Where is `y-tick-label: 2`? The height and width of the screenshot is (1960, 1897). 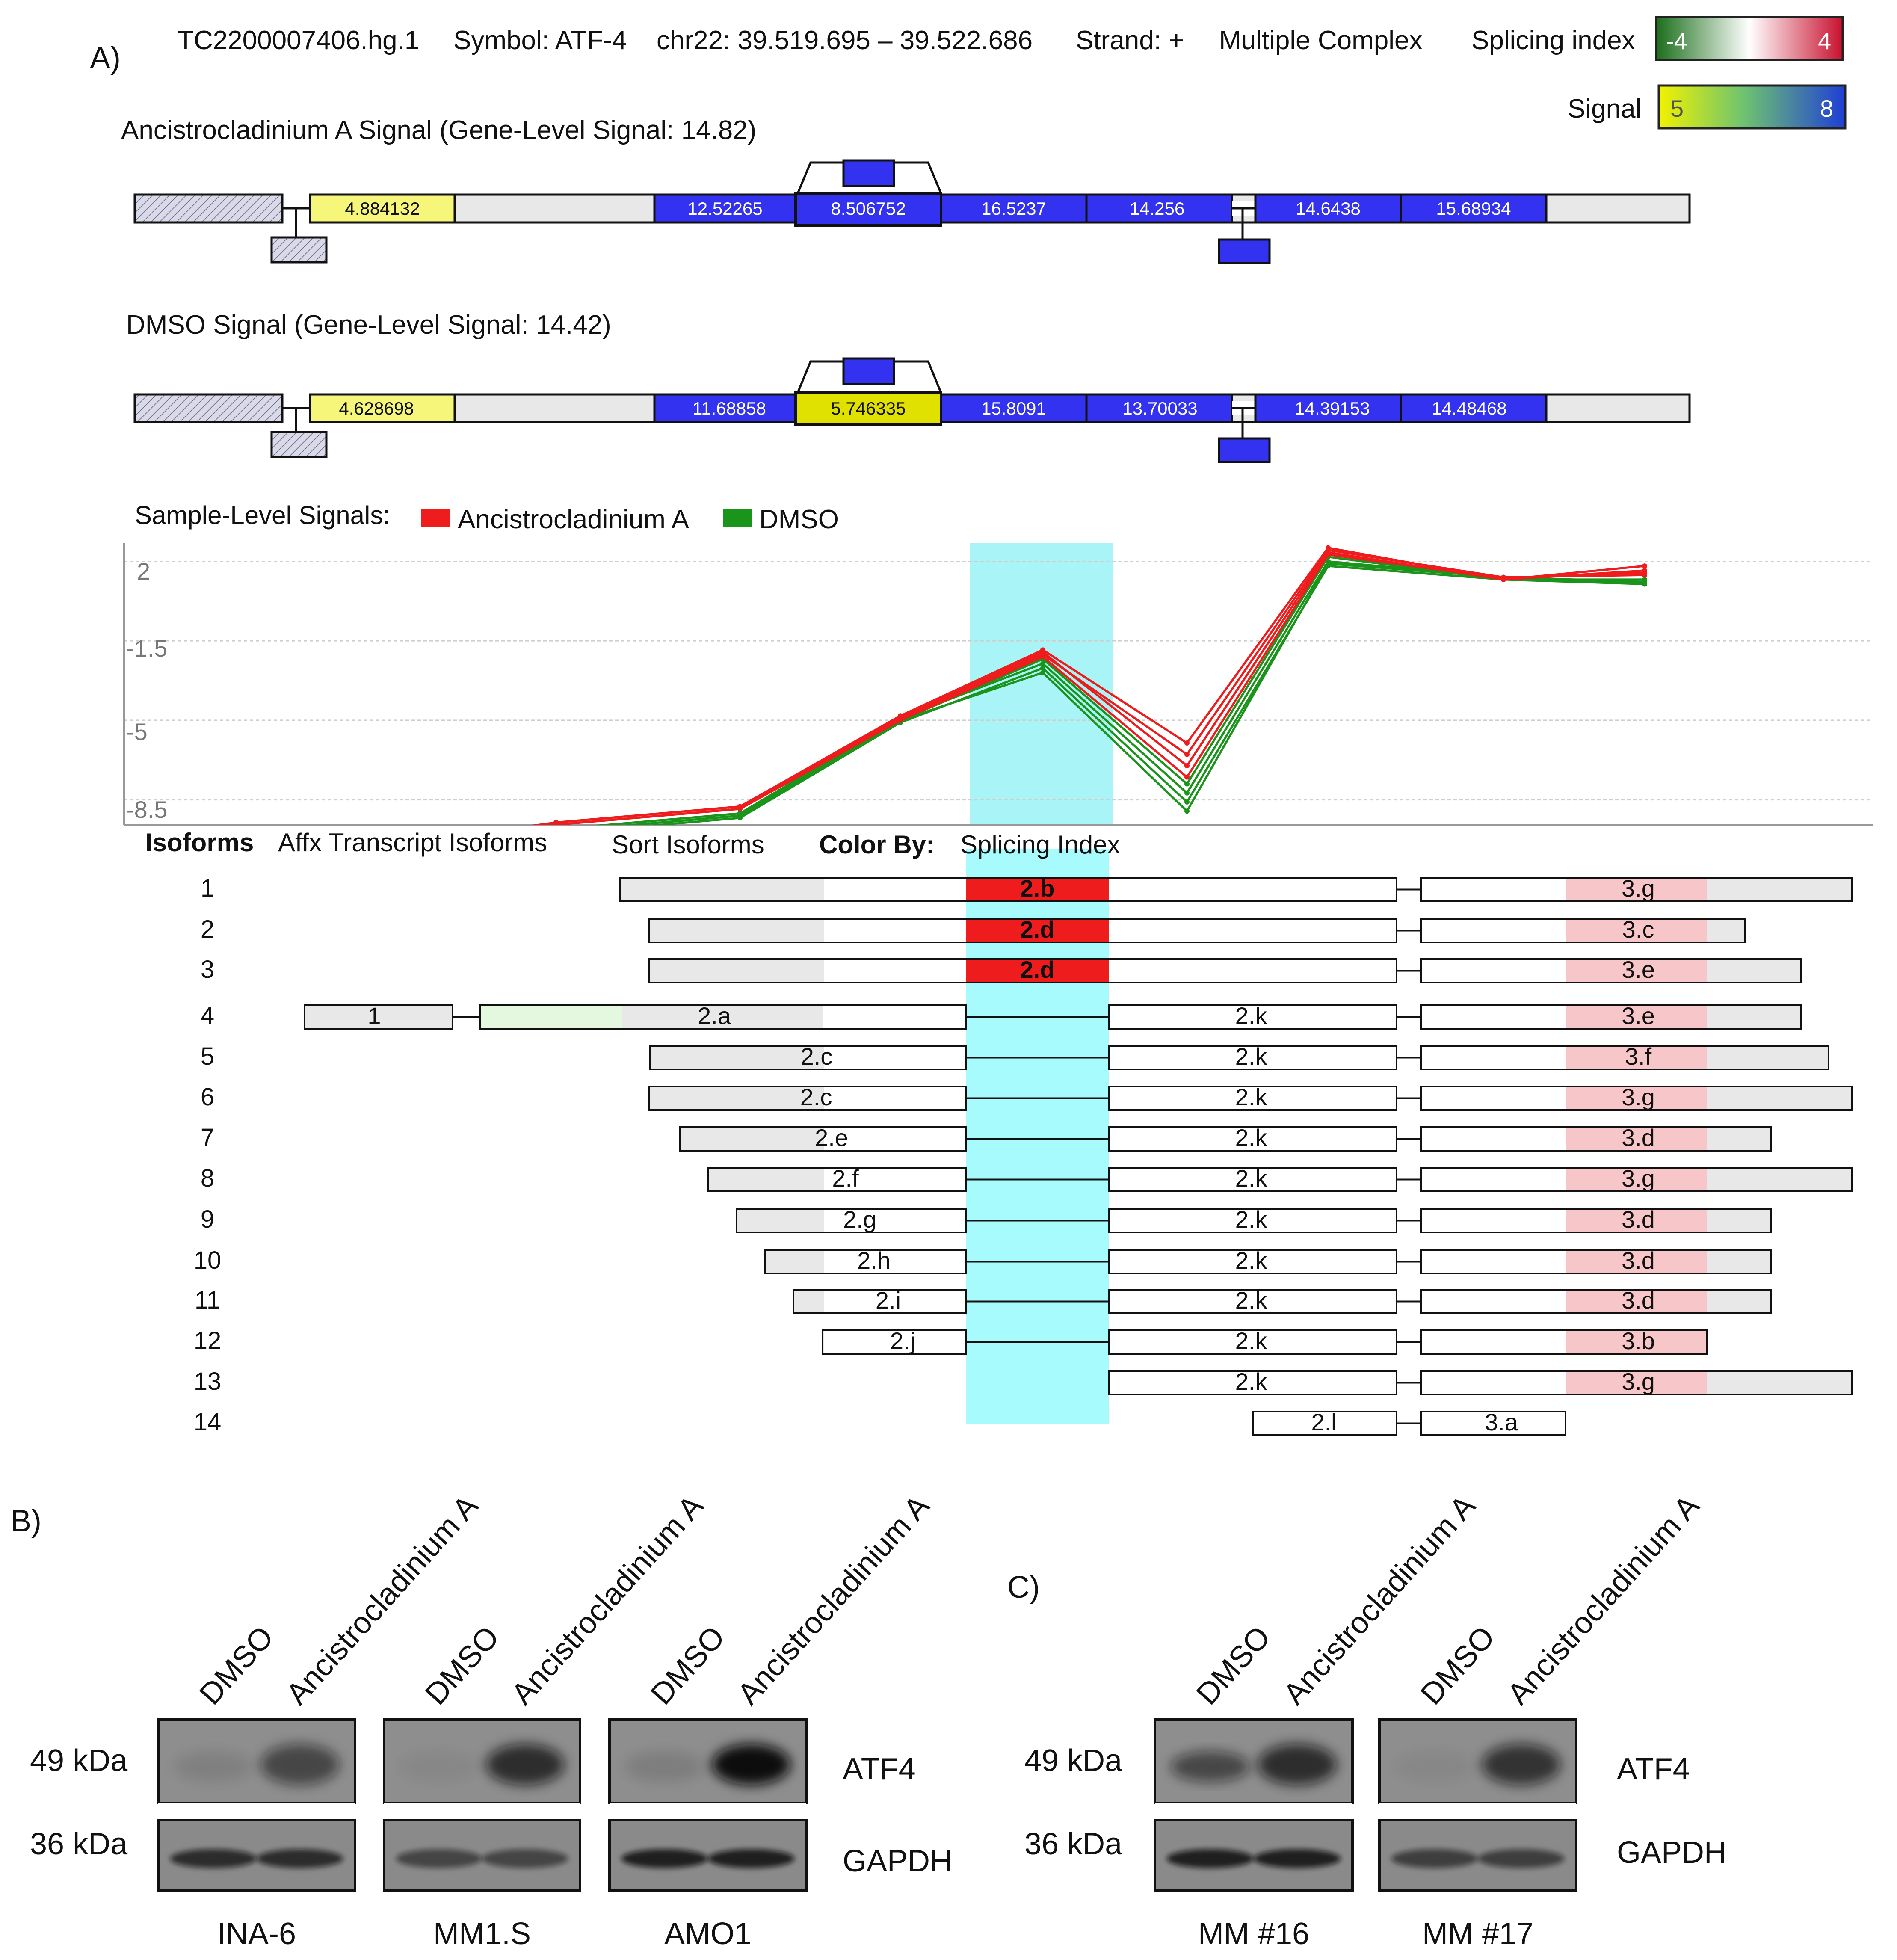
y-tick-label: 2 is located at coordinates (143, 571).